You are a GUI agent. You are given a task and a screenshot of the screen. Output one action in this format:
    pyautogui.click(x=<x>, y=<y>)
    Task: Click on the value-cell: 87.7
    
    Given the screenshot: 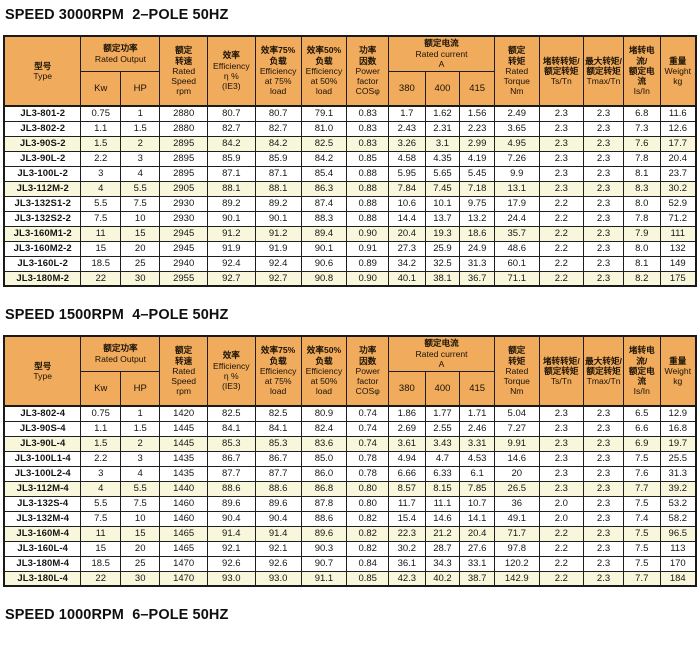 What is the action you would take?
    pyautogui.click(x=278, y=473)
    